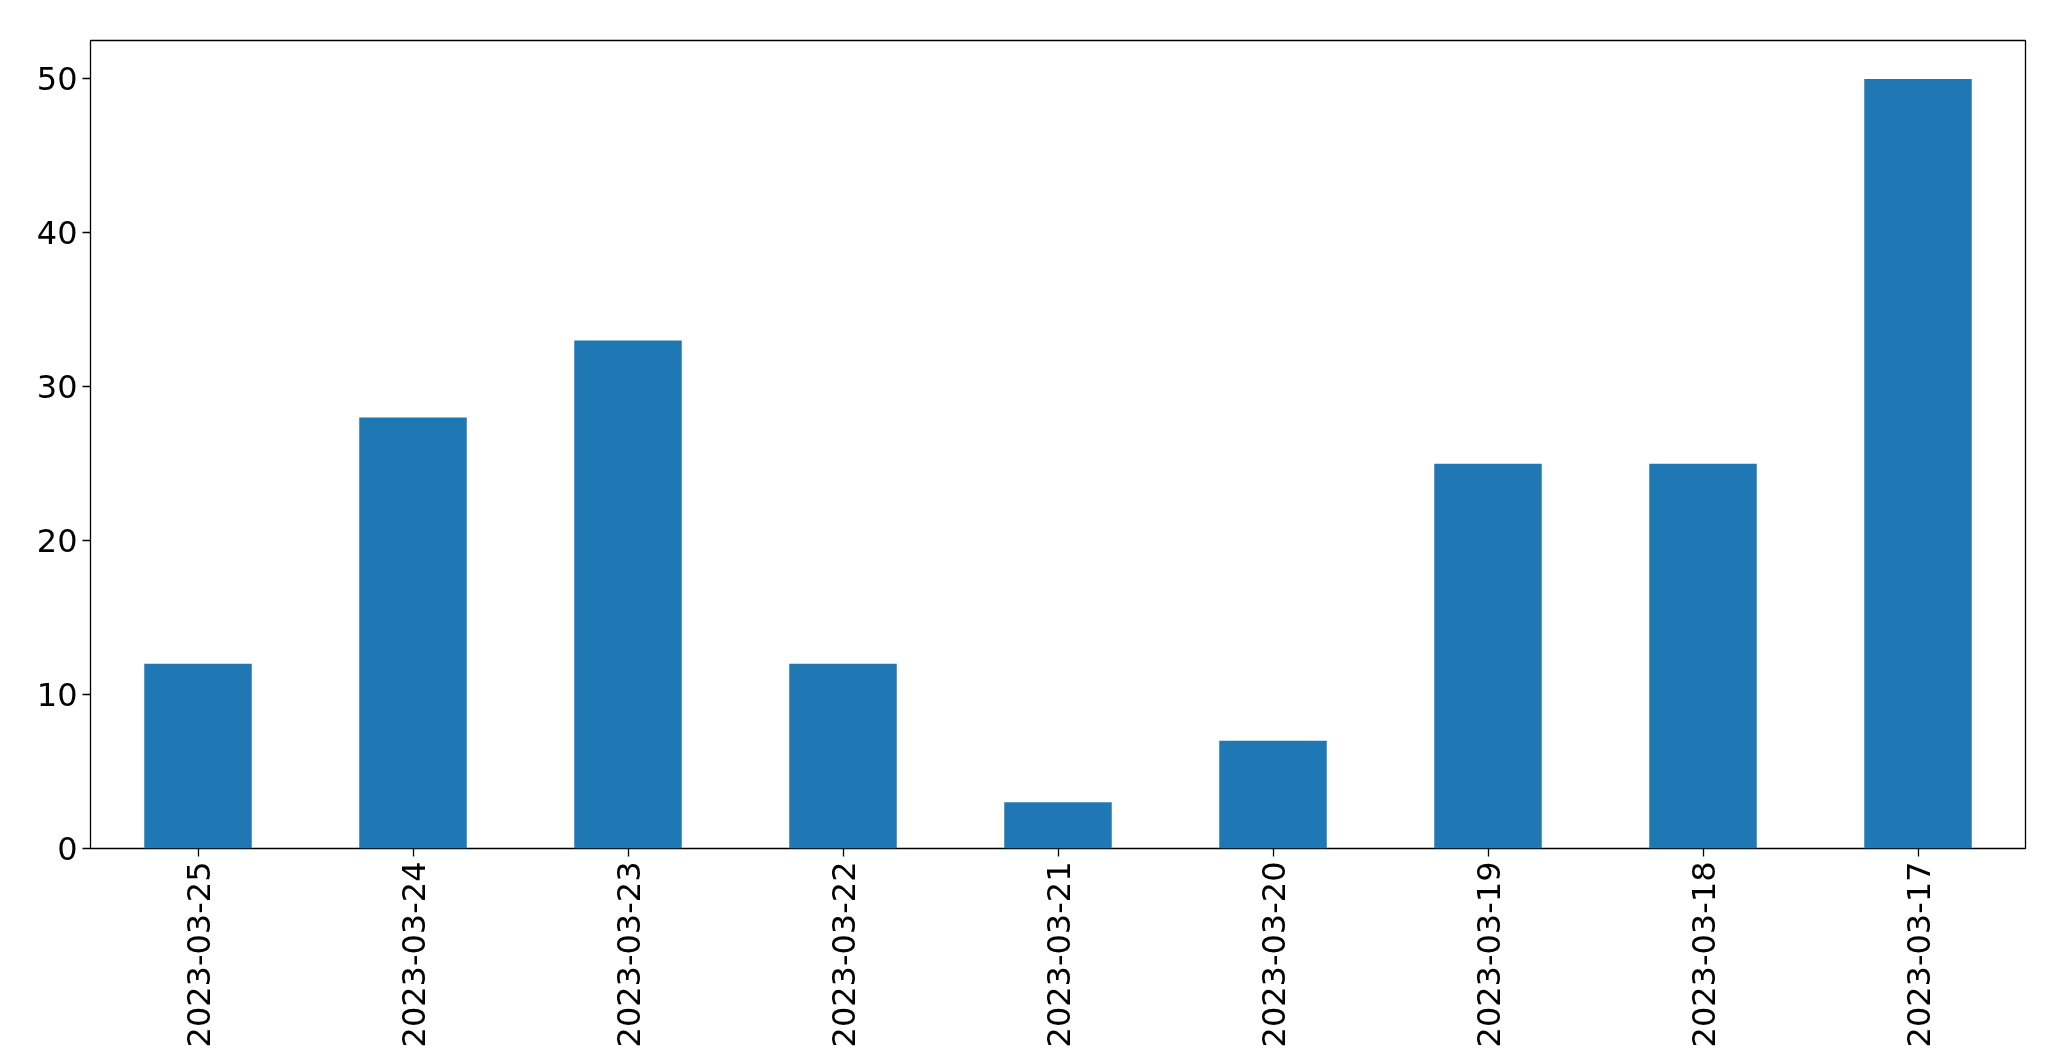 Image resolution: width=2071 pixels, height=1061 pixels. Describe the element at coordinates (1488, 954) in the screenshot. I see `x-tick-label: 2023-03-19` at that location.